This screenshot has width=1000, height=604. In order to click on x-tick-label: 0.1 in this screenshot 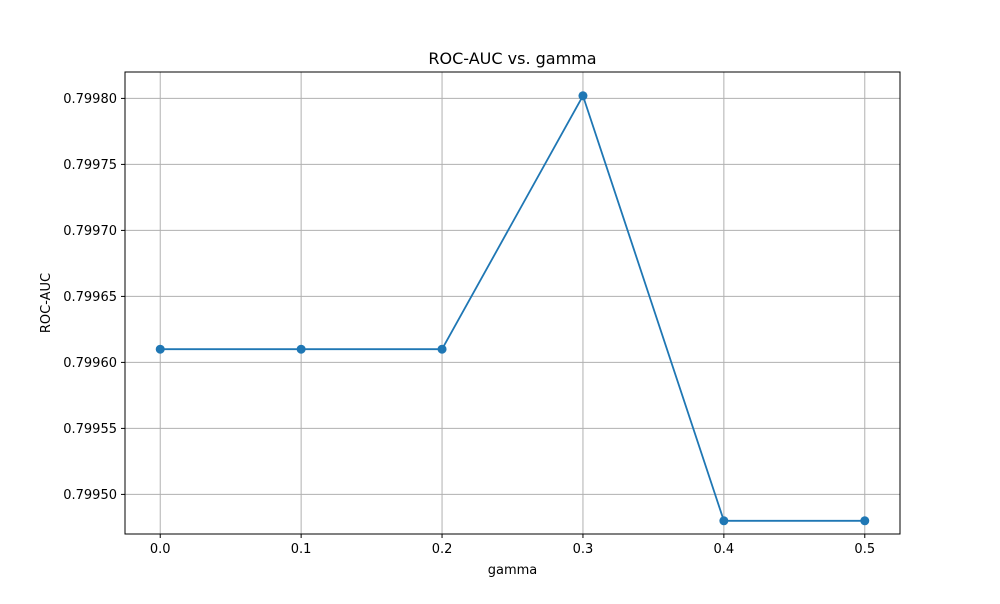, I will do `click(301, 549)`.